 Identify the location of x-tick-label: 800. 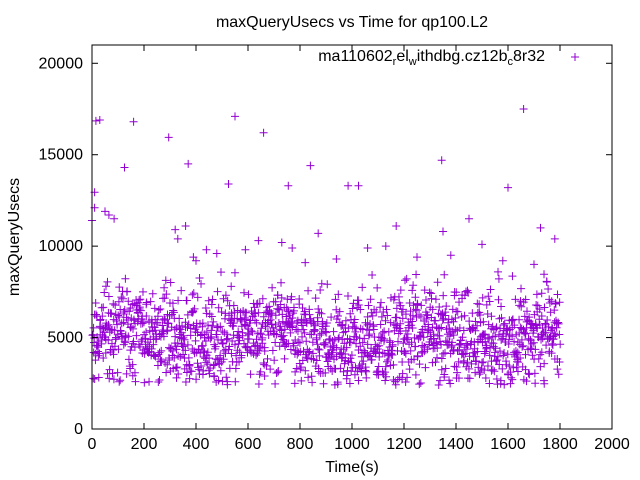
(300, 444).